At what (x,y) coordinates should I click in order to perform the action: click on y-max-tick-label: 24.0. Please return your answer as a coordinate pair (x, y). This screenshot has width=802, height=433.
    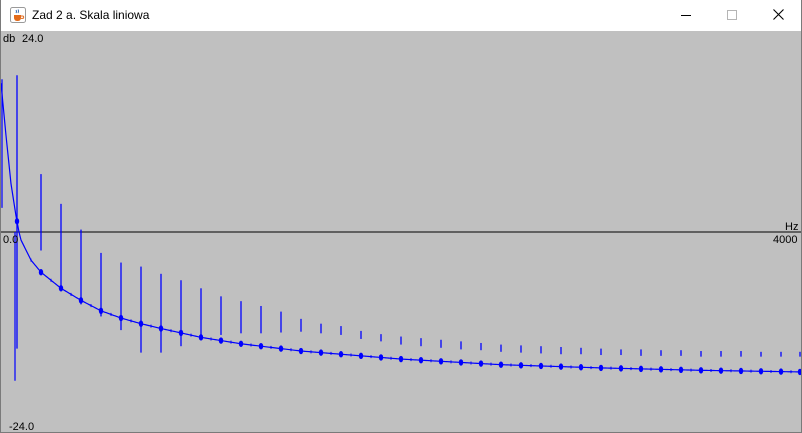
    Looking at the image, I should click on (33, 39).